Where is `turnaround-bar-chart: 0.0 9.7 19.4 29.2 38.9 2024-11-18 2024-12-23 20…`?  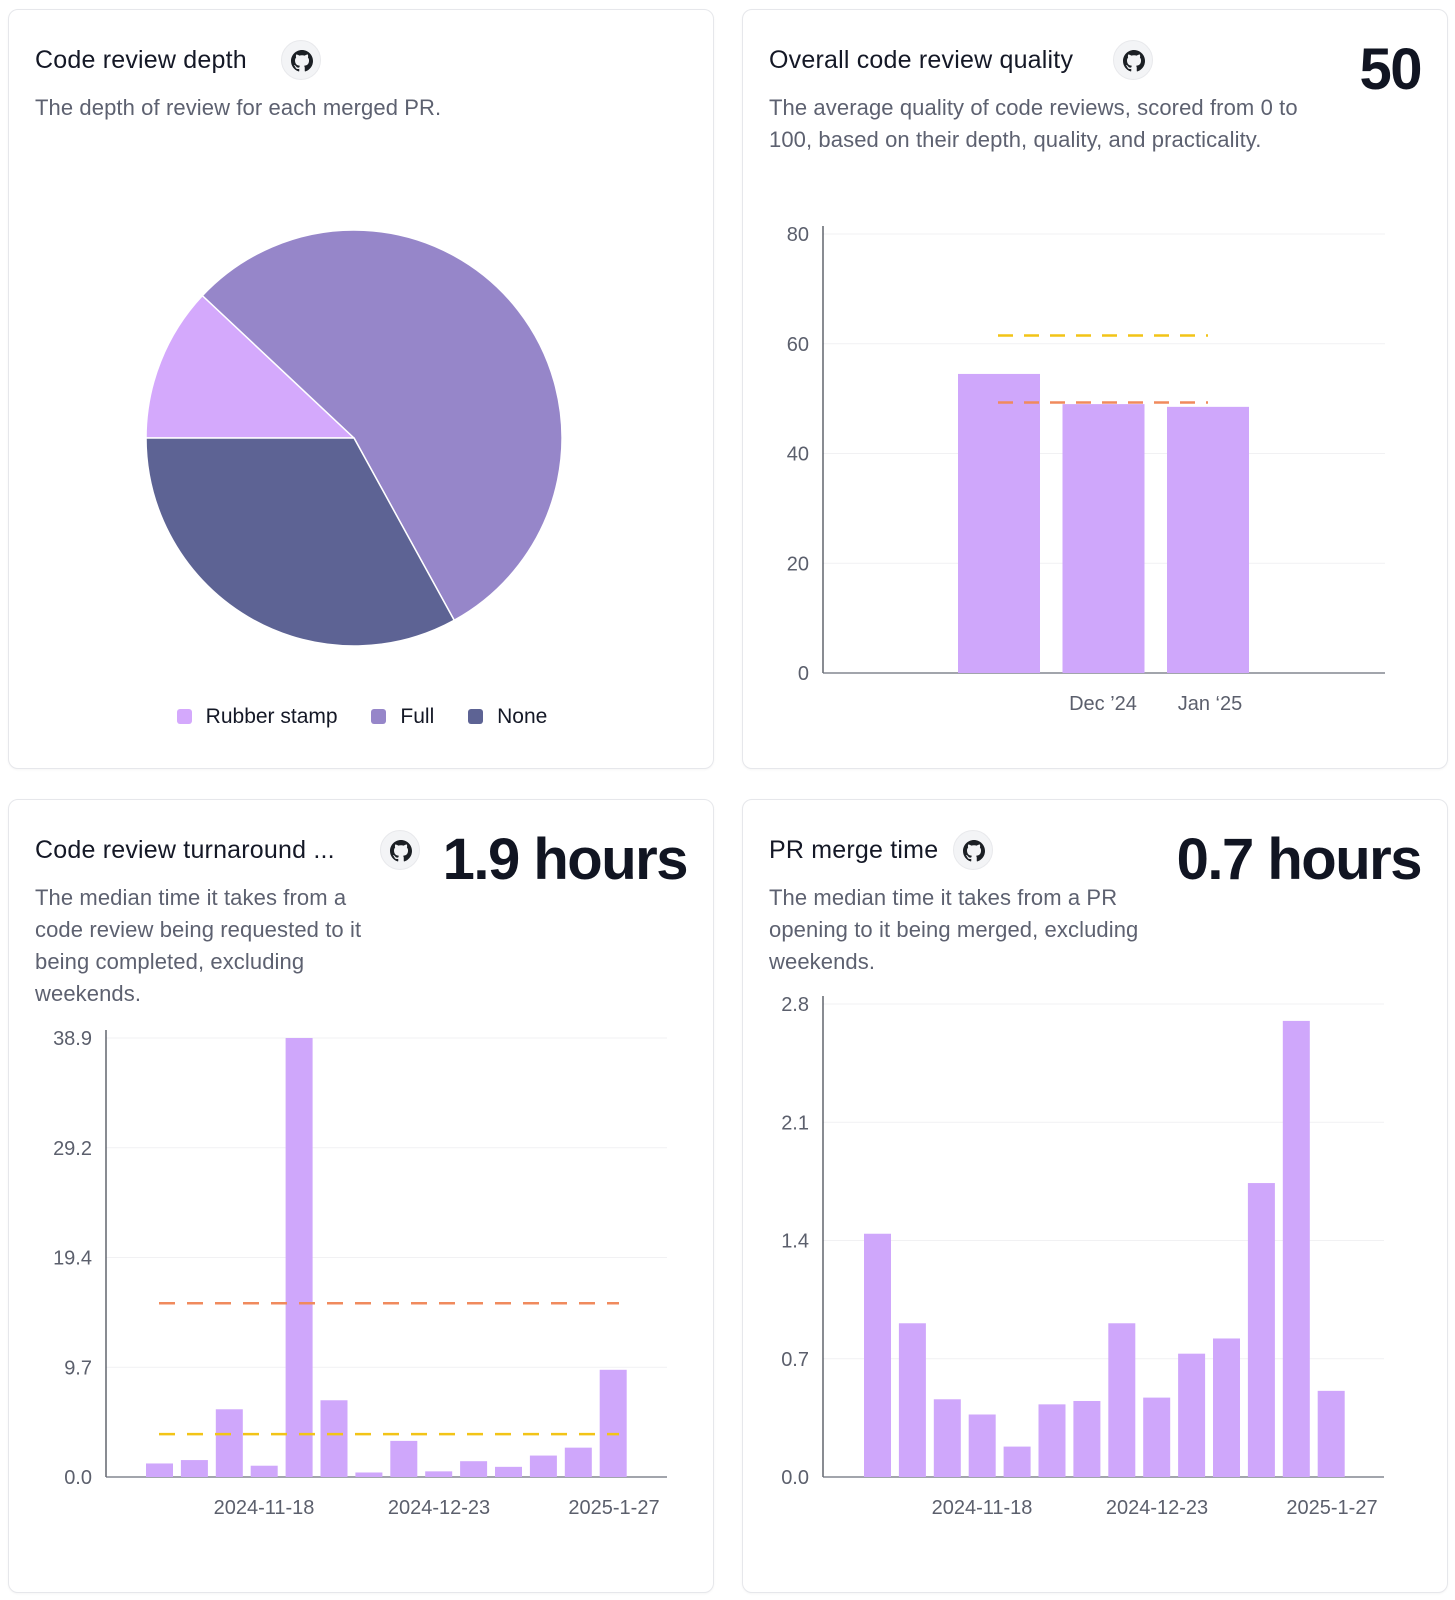 turnaround-bar-chart: 0.0 9.7 19.4 29.2 38.9 2024-11-18 2024-12-23 20… is located at coordinates (360, 1273).